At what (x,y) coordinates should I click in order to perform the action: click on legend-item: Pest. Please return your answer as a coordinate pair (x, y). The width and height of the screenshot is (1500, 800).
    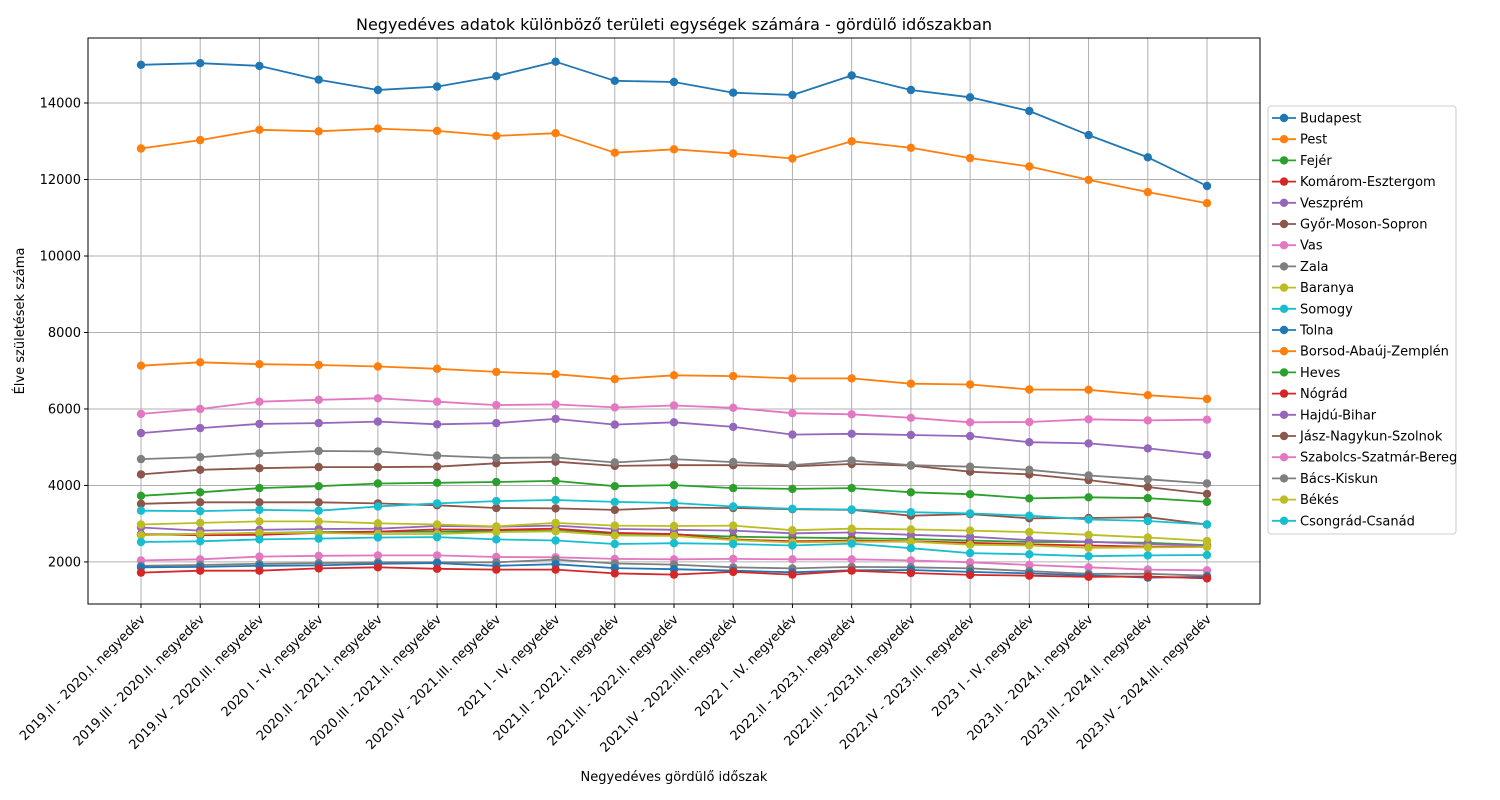
    Looking at the image, I should click on (1299, 140).